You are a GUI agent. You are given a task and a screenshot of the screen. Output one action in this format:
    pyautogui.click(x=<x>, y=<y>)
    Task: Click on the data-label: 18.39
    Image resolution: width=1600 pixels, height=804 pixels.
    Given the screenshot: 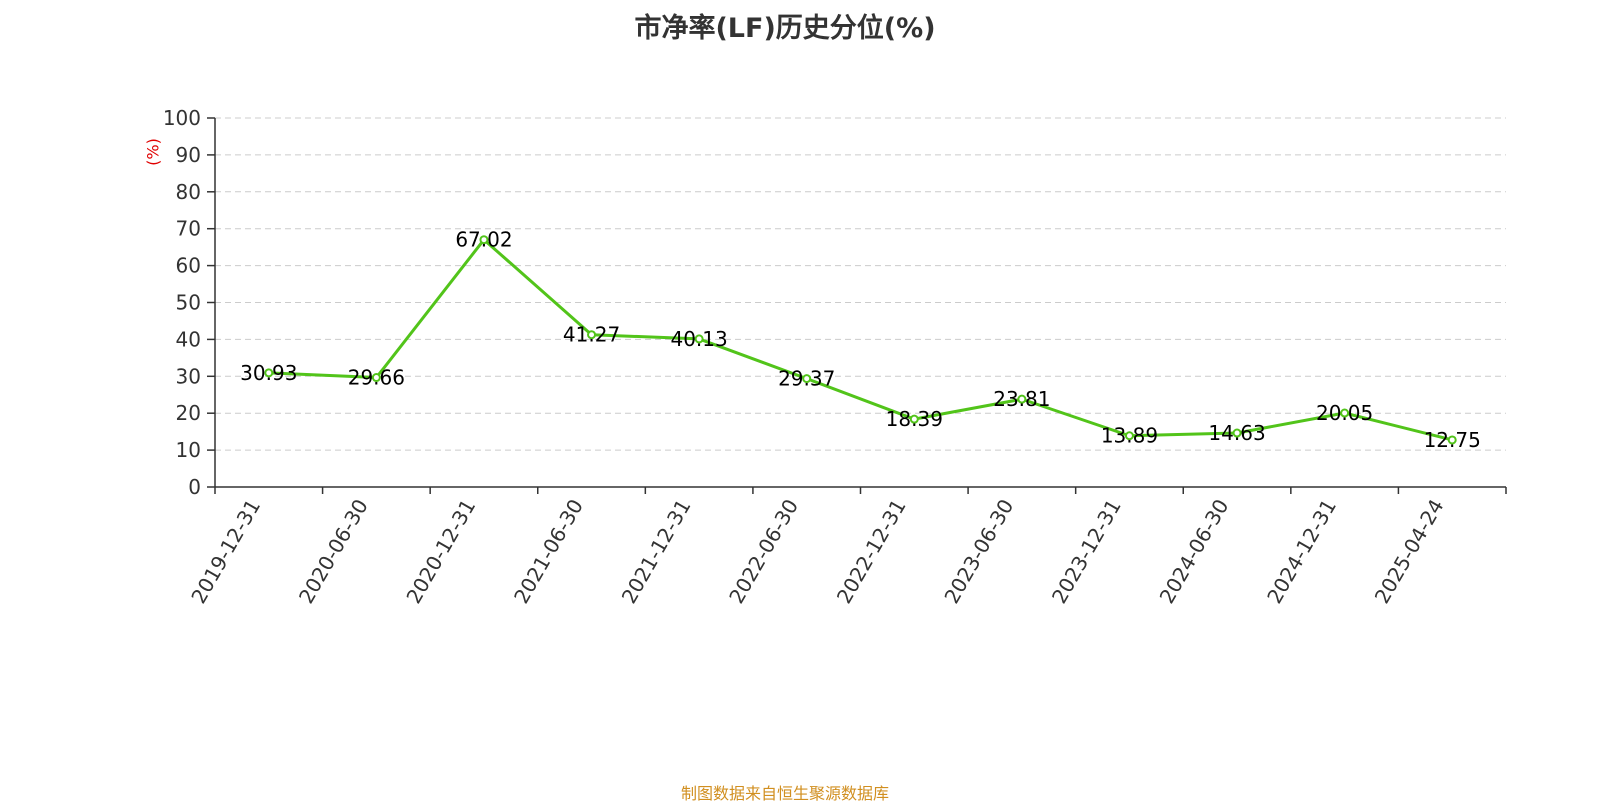 What is the action you would take?
    pyautogui.click(x=914, y=419)
    